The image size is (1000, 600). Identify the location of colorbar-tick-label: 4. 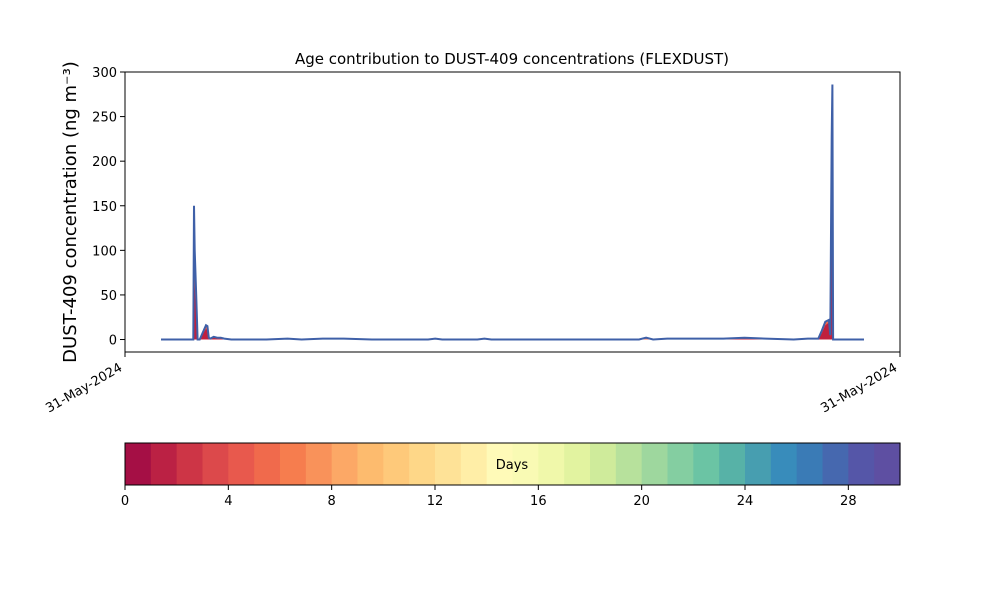
(228, 501).